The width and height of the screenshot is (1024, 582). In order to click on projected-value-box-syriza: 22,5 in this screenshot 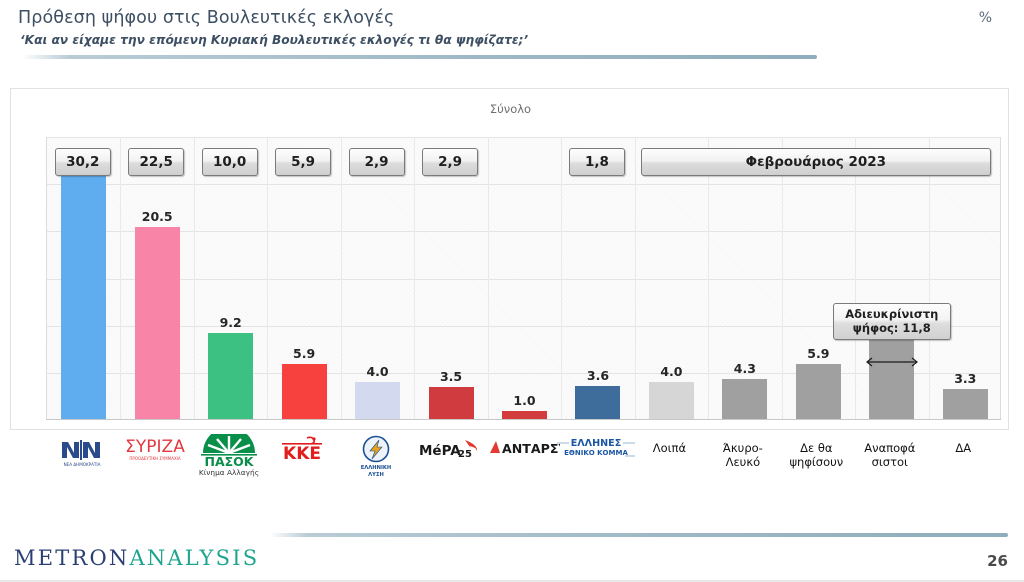, I will do `click(156, 162)`.